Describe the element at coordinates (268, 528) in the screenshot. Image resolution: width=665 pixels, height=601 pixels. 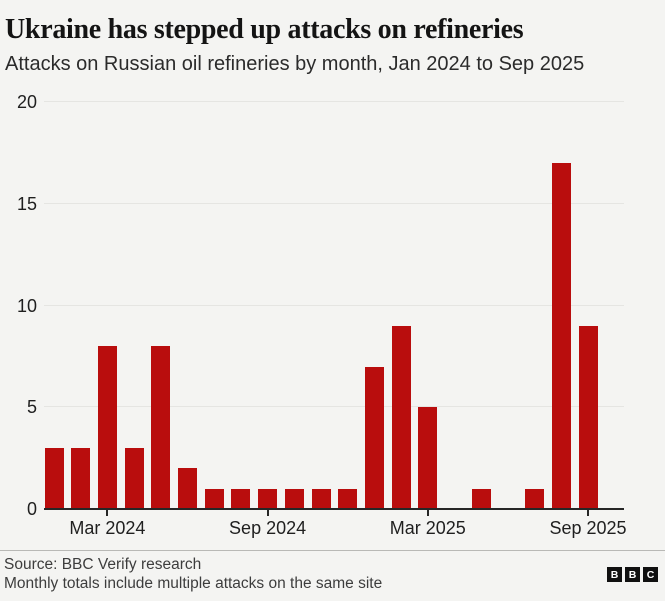
I see `x-axis-label-1: Sep 2024` at that location.